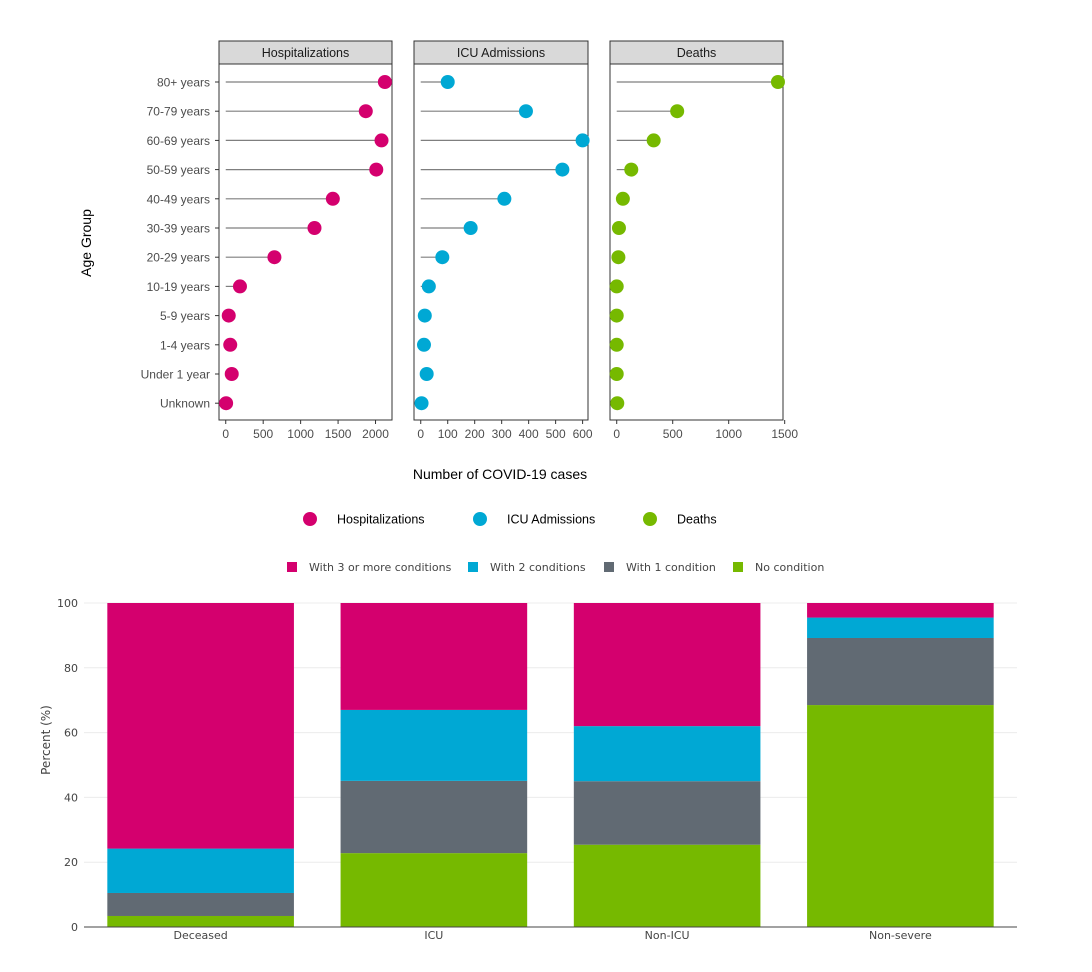 The width and height of the screenshot is (1092, 972). I want to click on y-tick-label: 20, so click(71, 862).